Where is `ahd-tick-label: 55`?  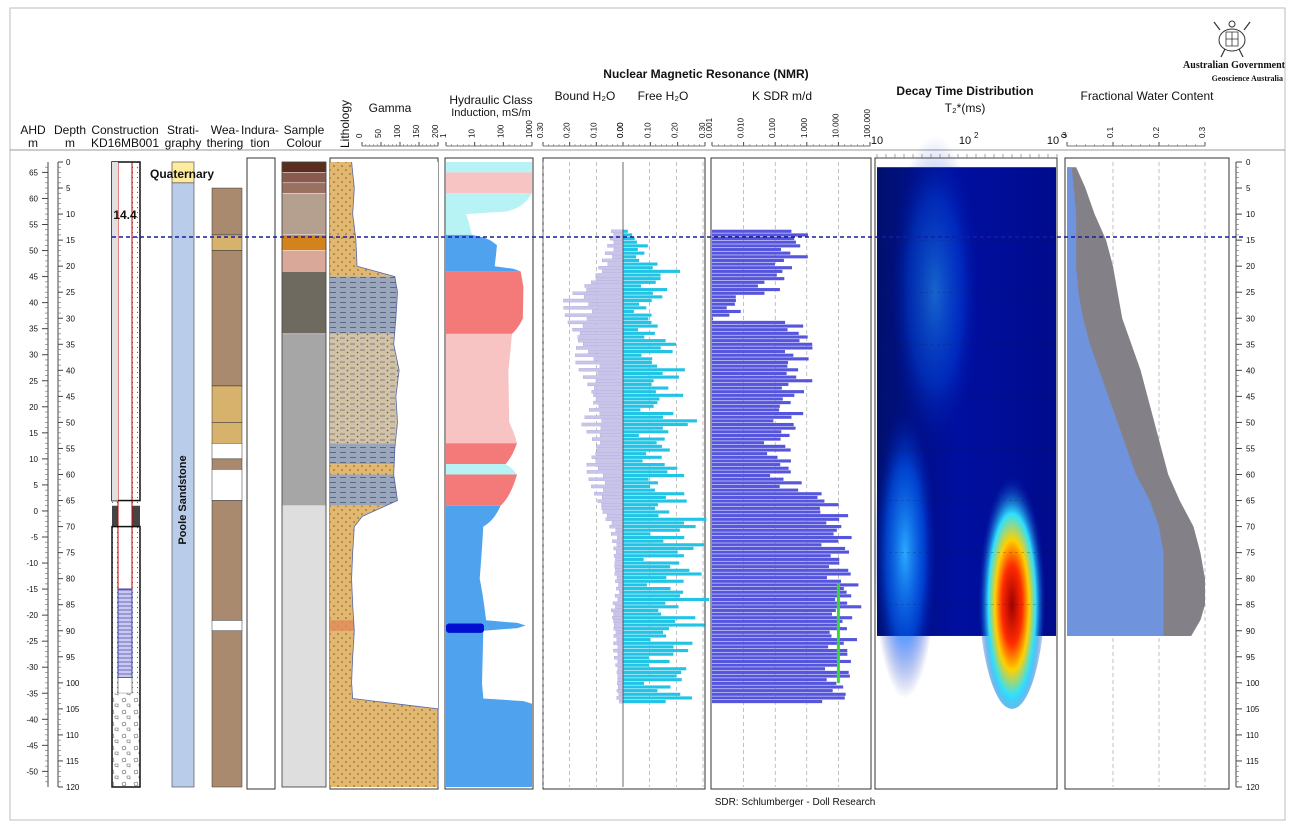
ahd-tick-label: 55 is located at coordinates (33, 225).